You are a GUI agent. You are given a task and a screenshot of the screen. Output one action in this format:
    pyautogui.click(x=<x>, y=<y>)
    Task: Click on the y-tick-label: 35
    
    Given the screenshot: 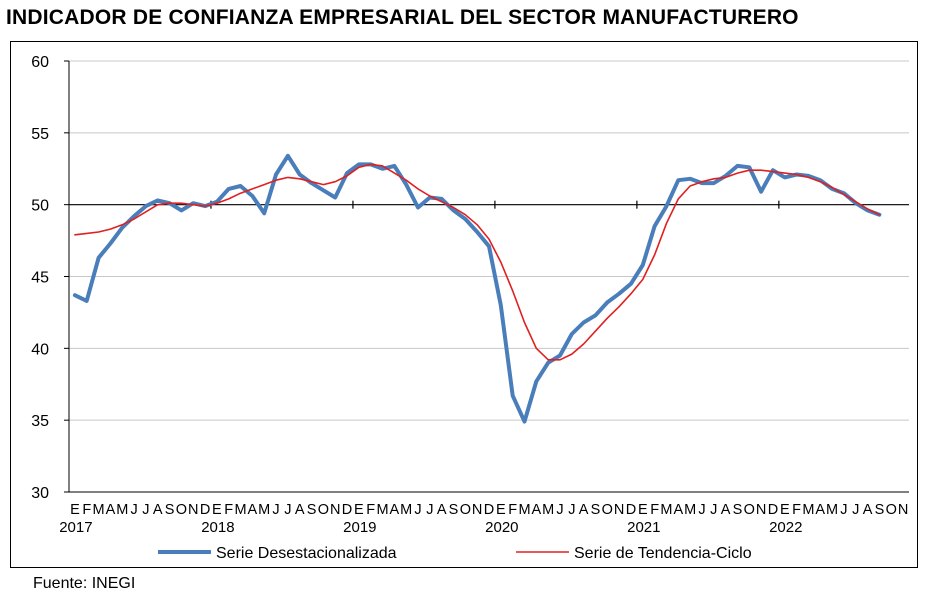 What is the action you would take?
    pyautogui.click(x=40, y=421)
    